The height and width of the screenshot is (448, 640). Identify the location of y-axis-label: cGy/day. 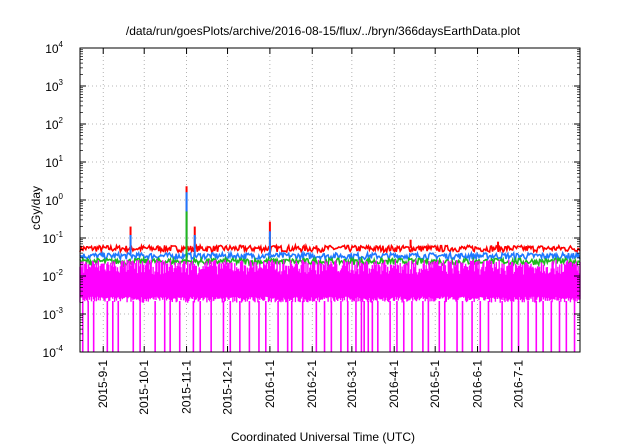
(36, 208).